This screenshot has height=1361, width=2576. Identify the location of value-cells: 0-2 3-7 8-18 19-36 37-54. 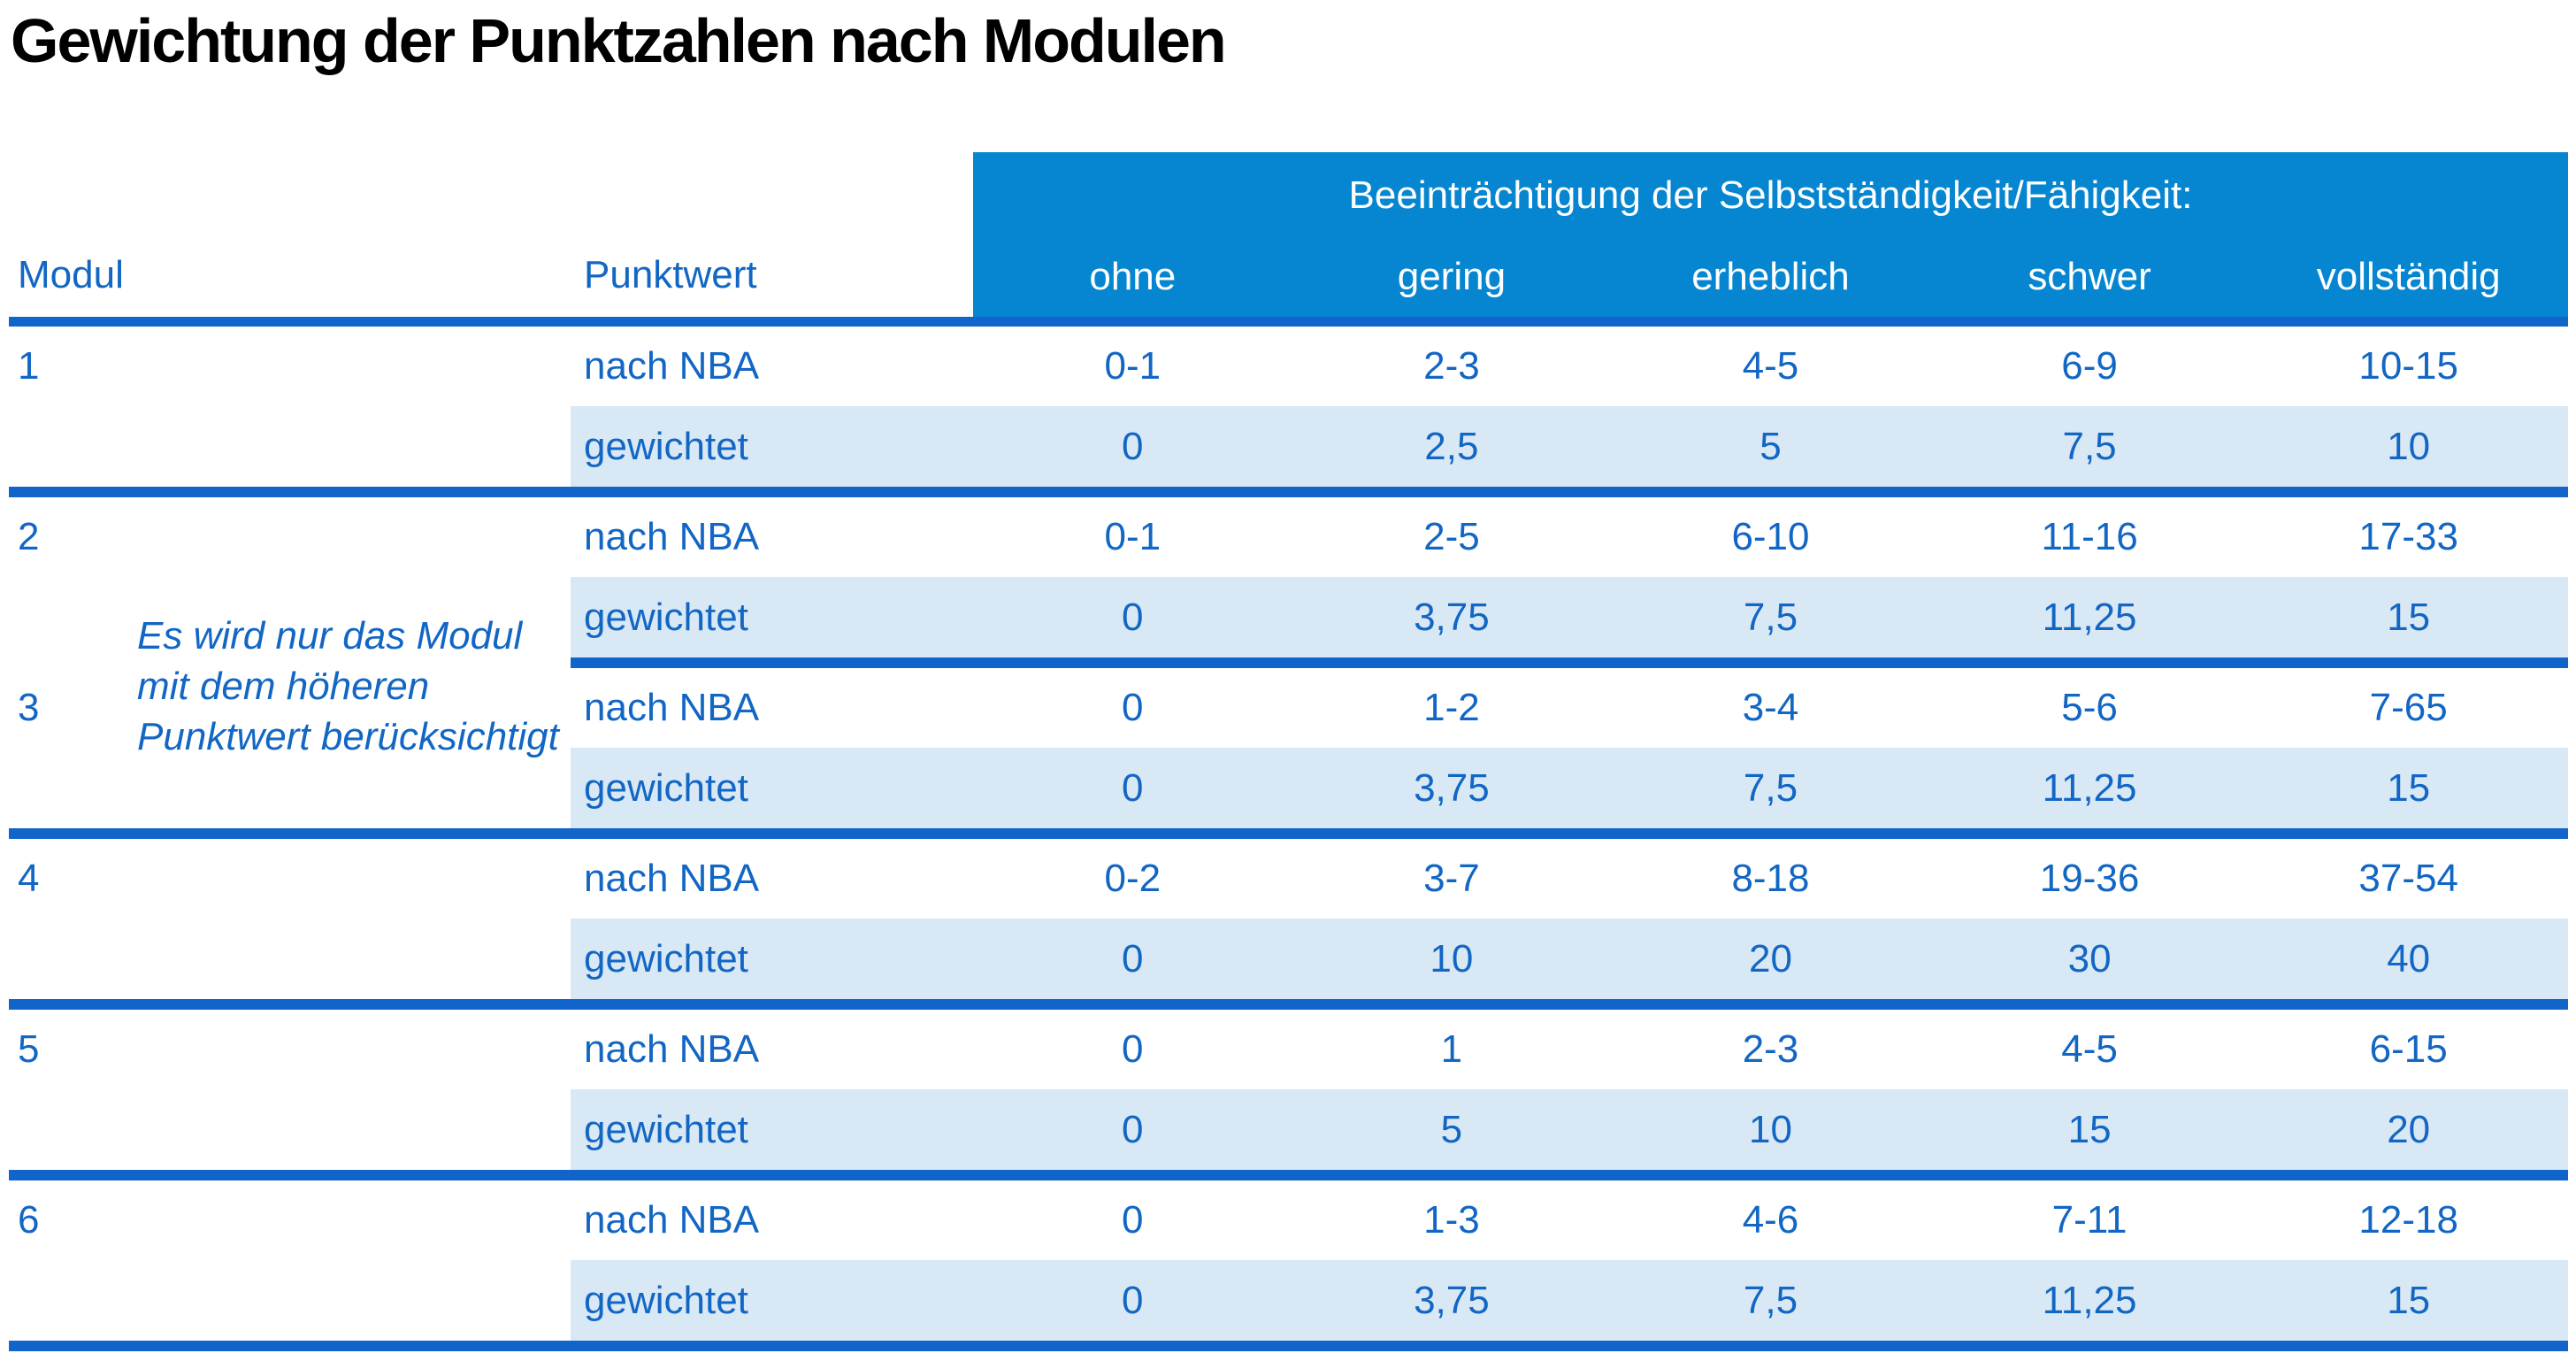
(1770, 879).